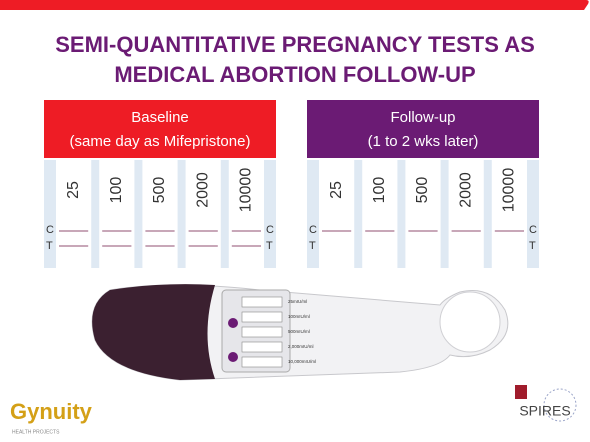 The height and width of the screenshot is (442, 590). What do you see at coordinates (302, 361) in the screenshot?
I see `device-level-label: 10,000mIU/ml` at bounding box center [302, 361].